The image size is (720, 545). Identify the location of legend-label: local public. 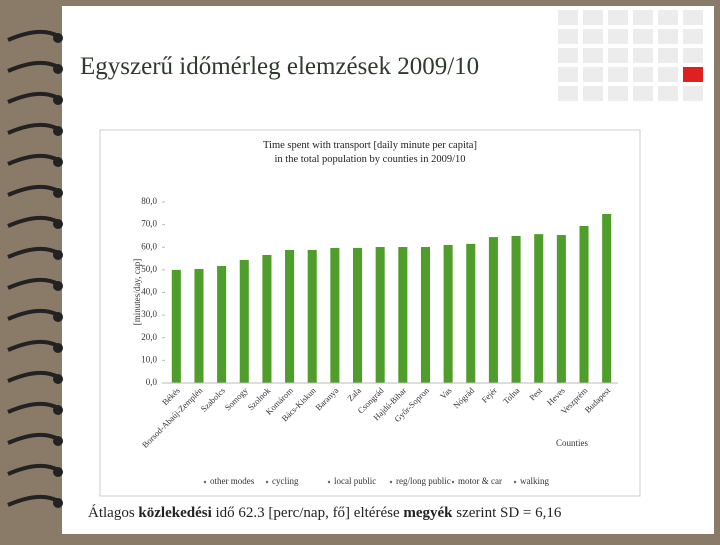
(355, 481).